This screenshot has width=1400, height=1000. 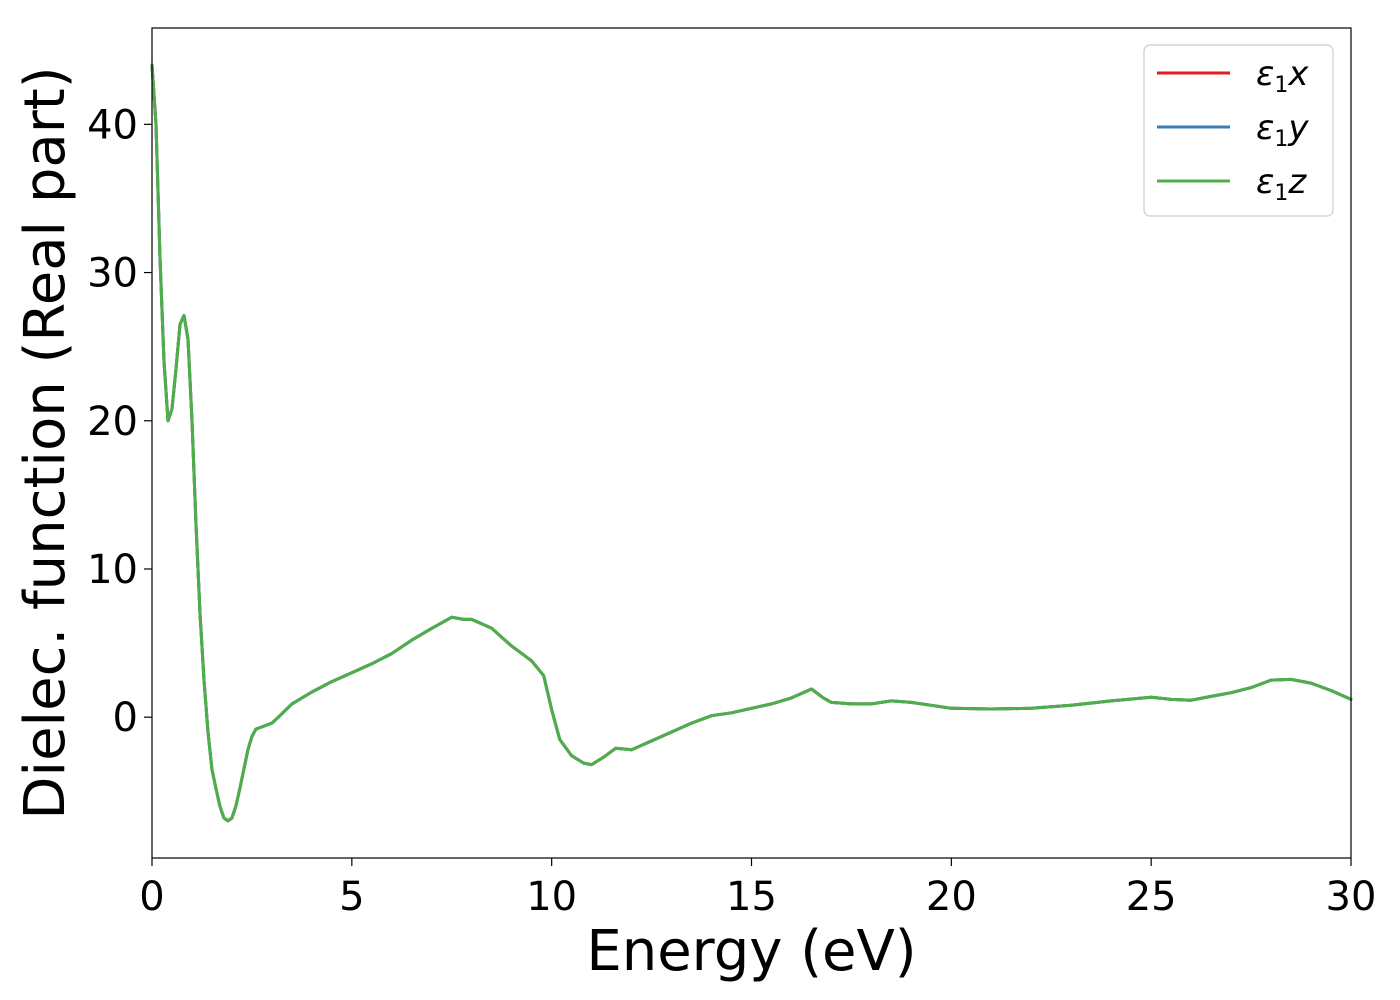 What do you see at coordinates (1282, 130) in the screenshot?
I see `legend-label-y: ε1y` at bounding box center [1282, 130].